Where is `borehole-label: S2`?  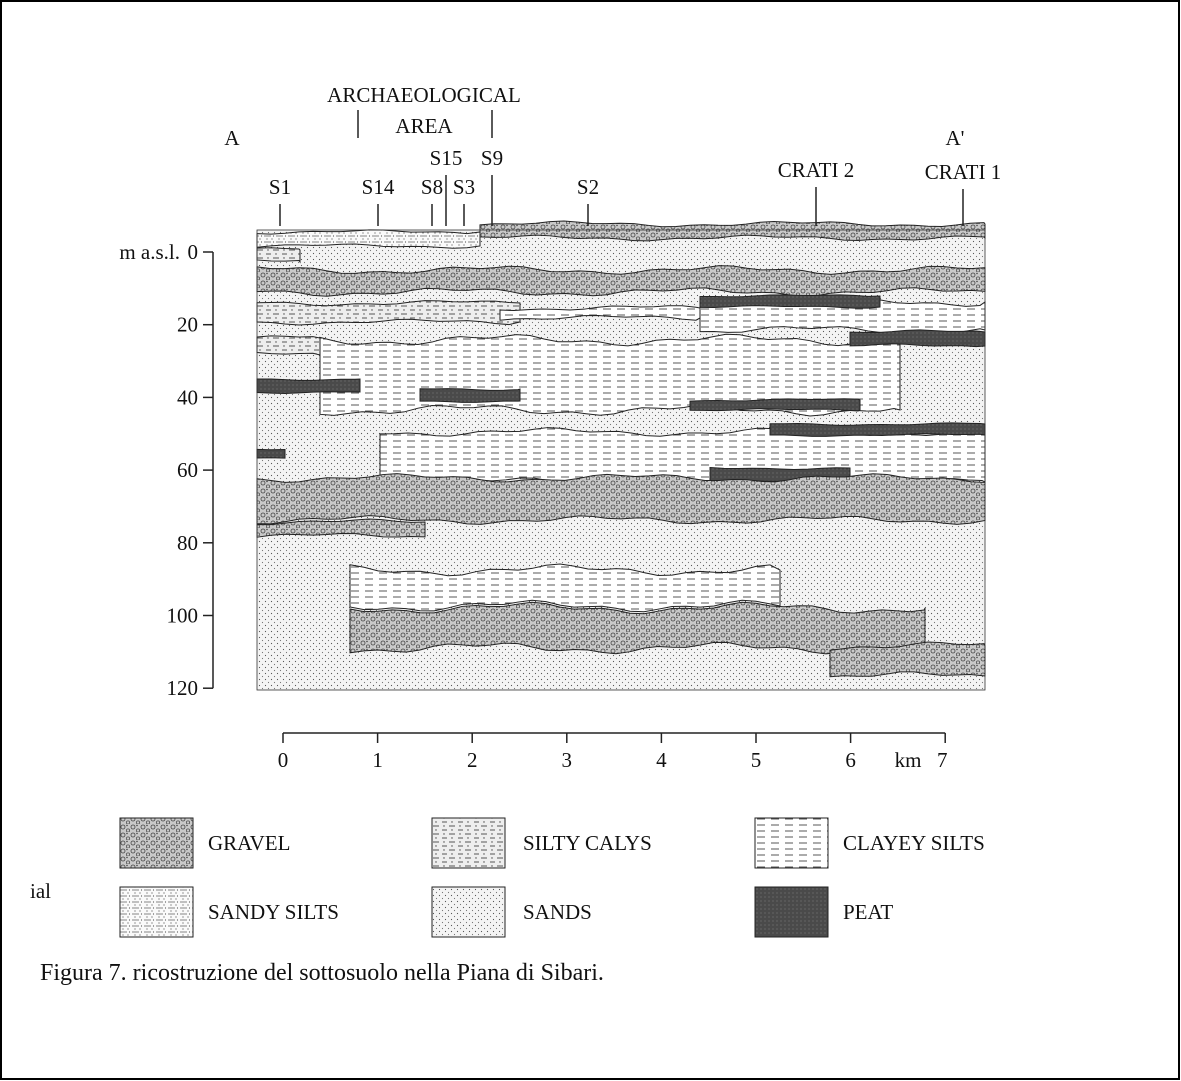 borehole-label: S2 is located at coordinates (588, 187).